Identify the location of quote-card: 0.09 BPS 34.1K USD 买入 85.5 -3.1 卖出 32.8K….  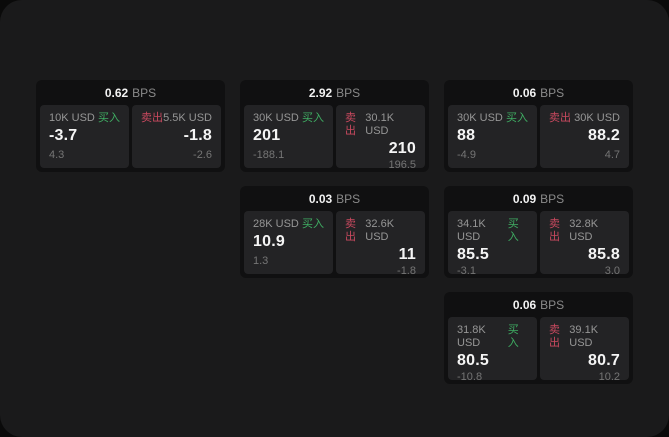
(538, 232).